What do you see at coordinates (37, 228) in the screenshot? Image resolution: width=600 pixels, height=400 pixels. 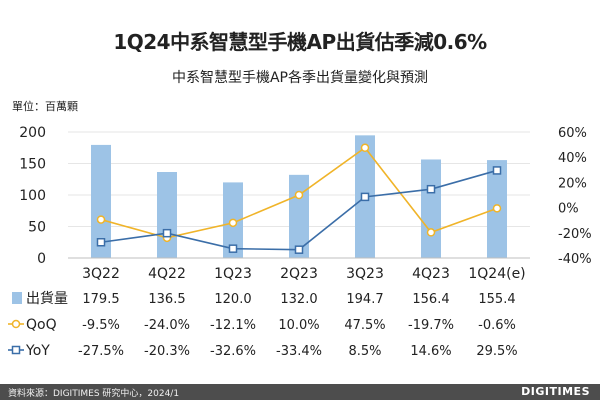 I see `y-tick-label: 50` at bounding box center [37, 228].